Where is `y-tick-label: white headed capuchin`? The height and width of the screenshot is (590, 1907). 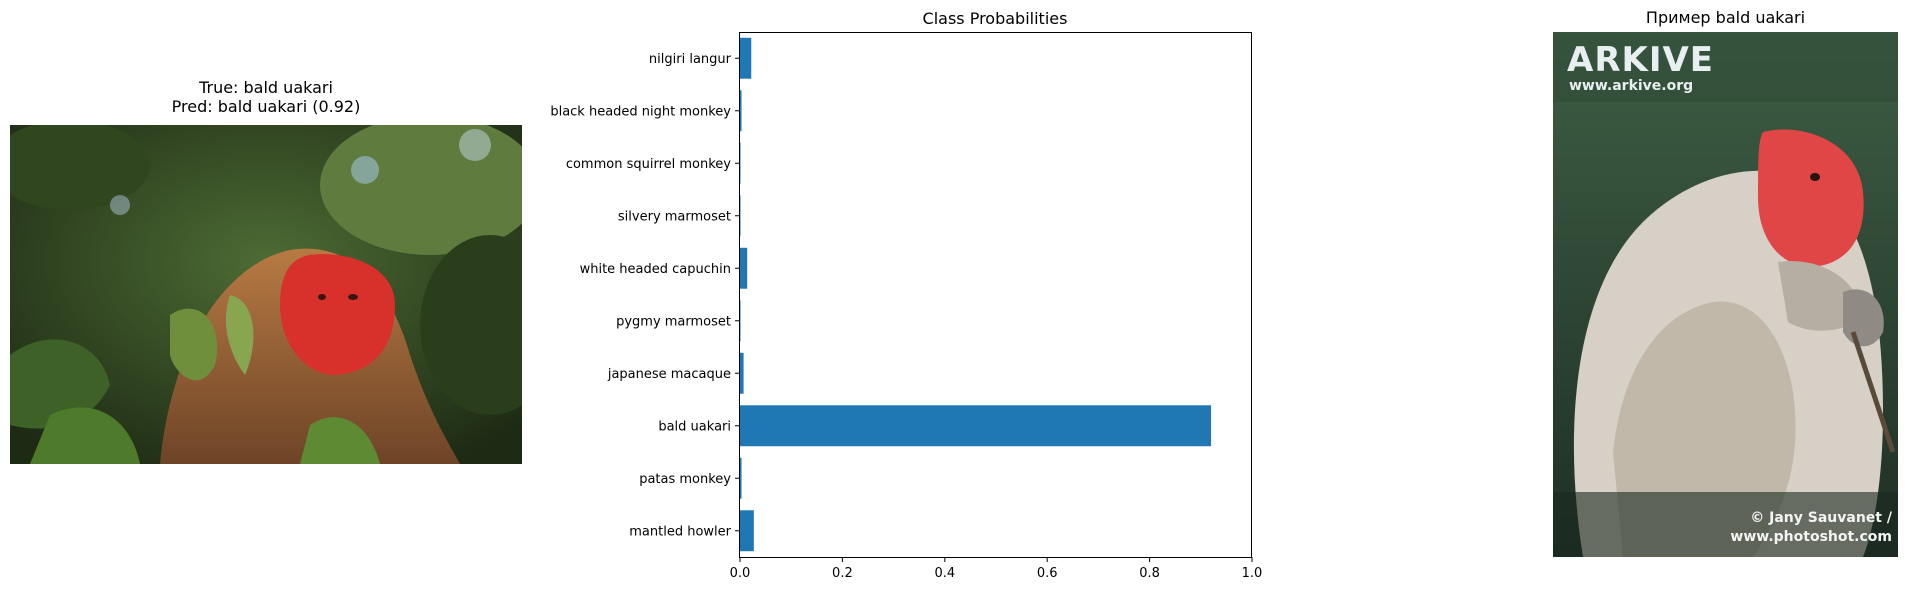
y-tick-label: white headed capuchin is located at coordinates (655, 269).